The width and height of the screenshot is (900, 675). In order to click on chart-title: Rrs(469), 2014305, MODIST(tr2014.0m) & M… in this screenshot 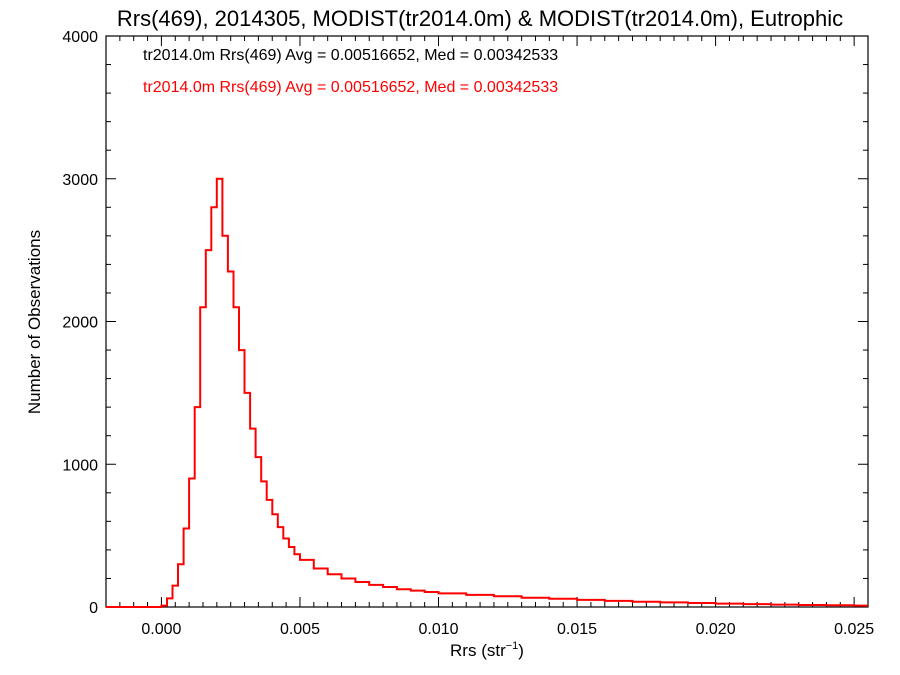, I will do `click(480, 18)`.